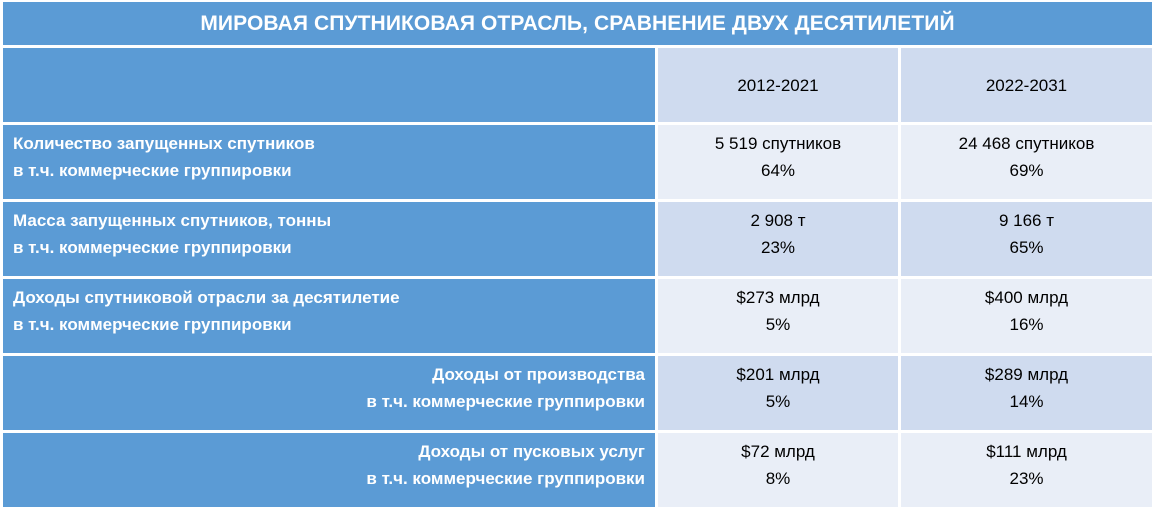 Image resolution: width=1158 pixels, height=511 pixels. I want to click on cell-main-value: $273 млрд, so click(778, 297).